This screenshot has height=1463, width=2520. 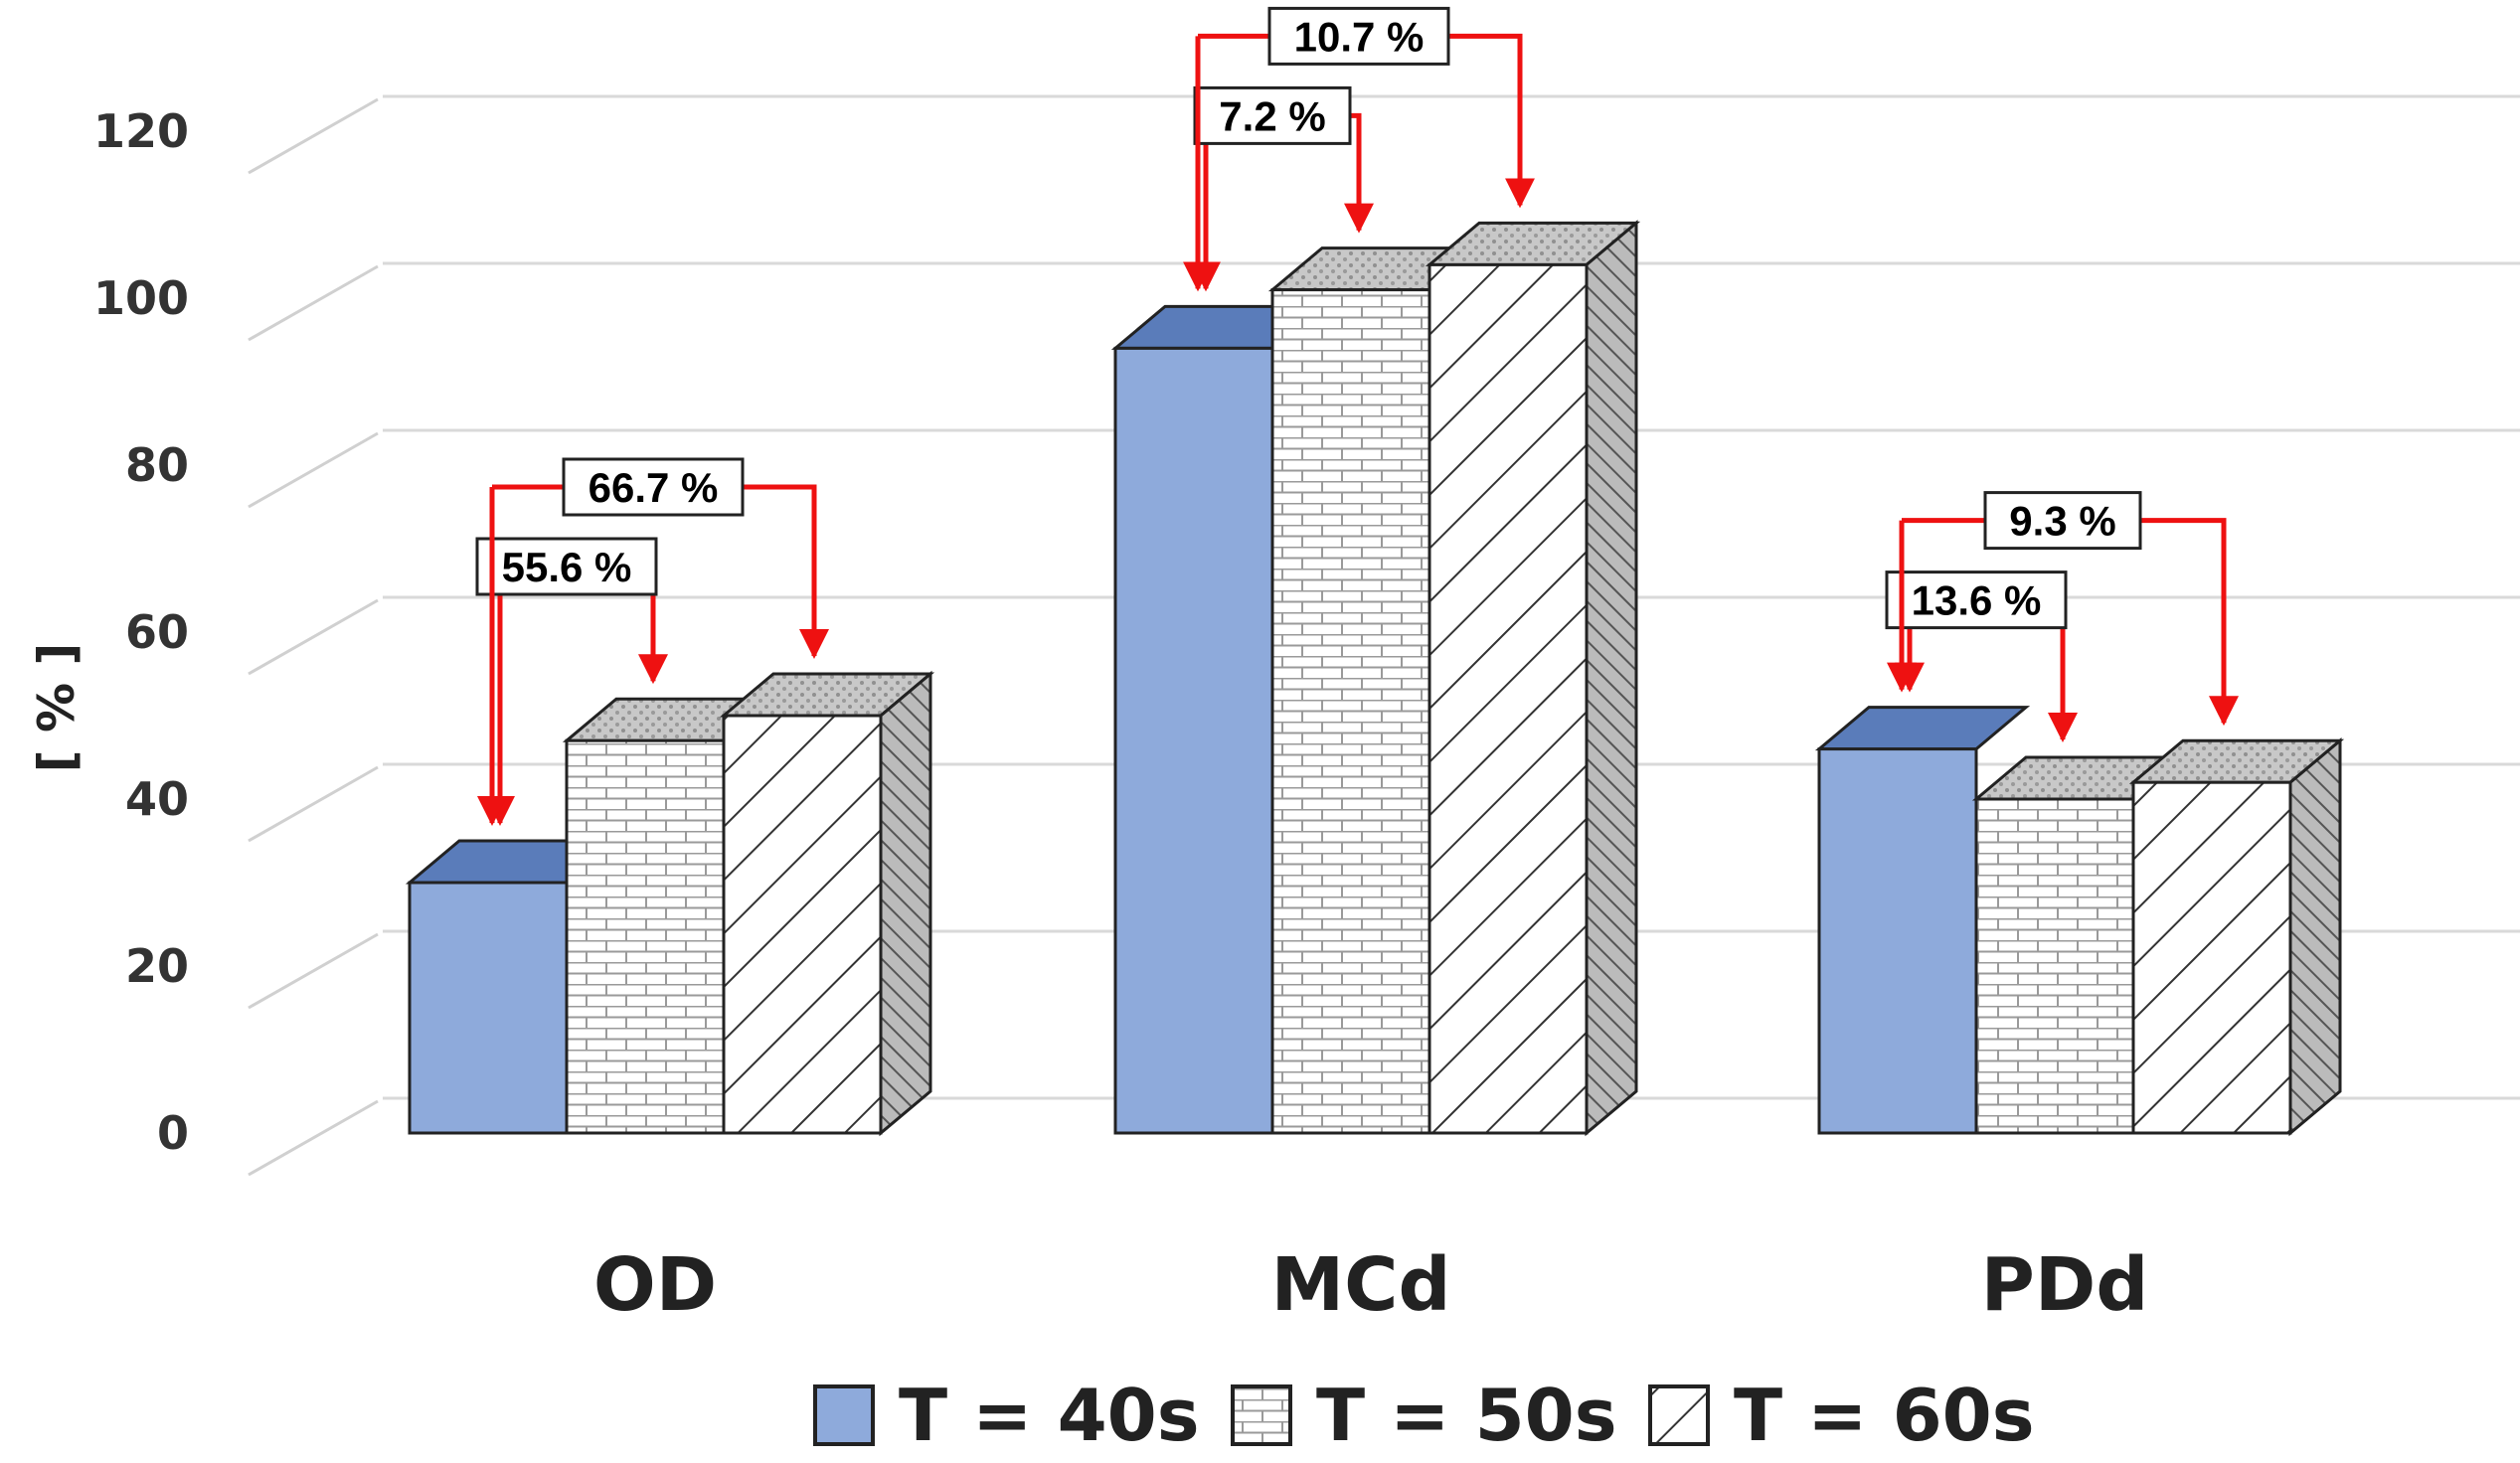 I want to click on y-axis-ticks: 0 20 40 60 80 100 120, so click(x=141, y=632).